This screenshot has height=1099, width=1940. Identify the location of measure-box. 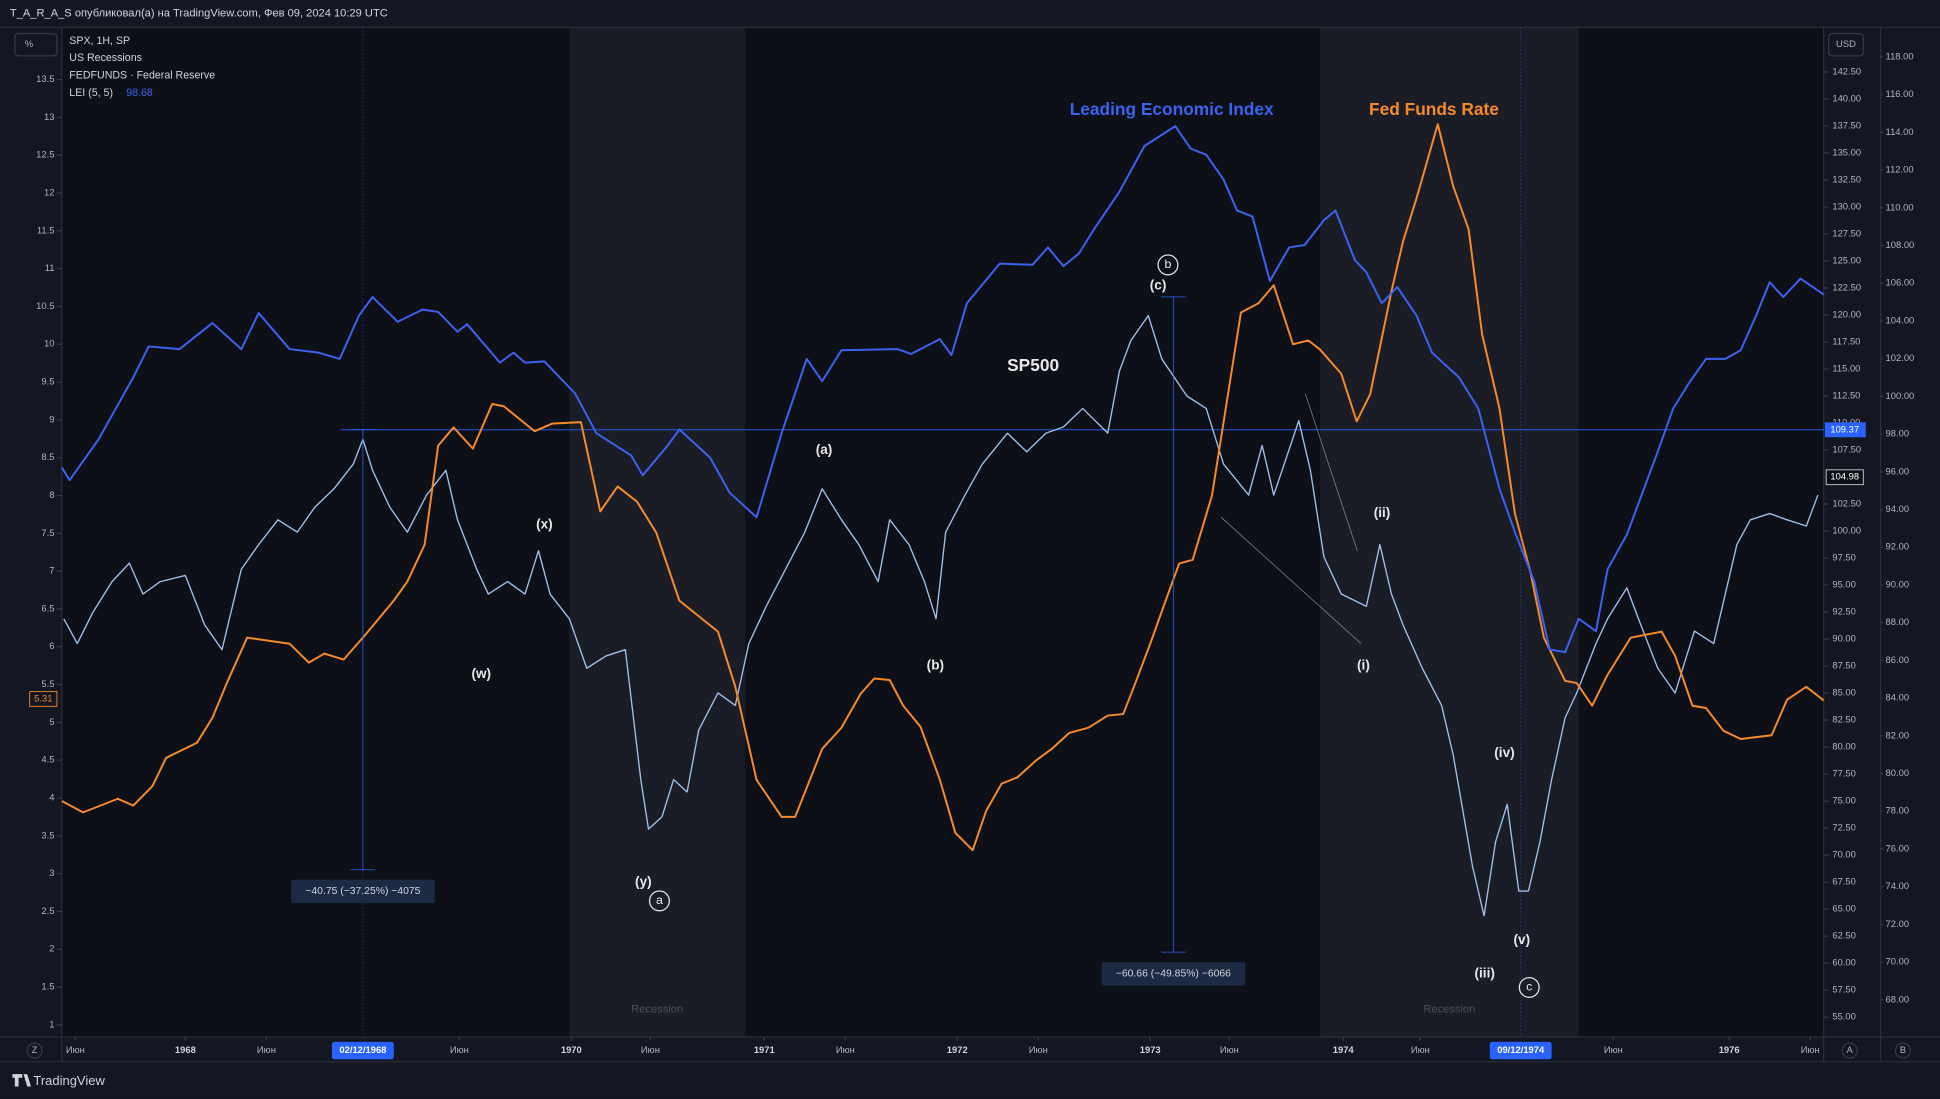
(363, 891).